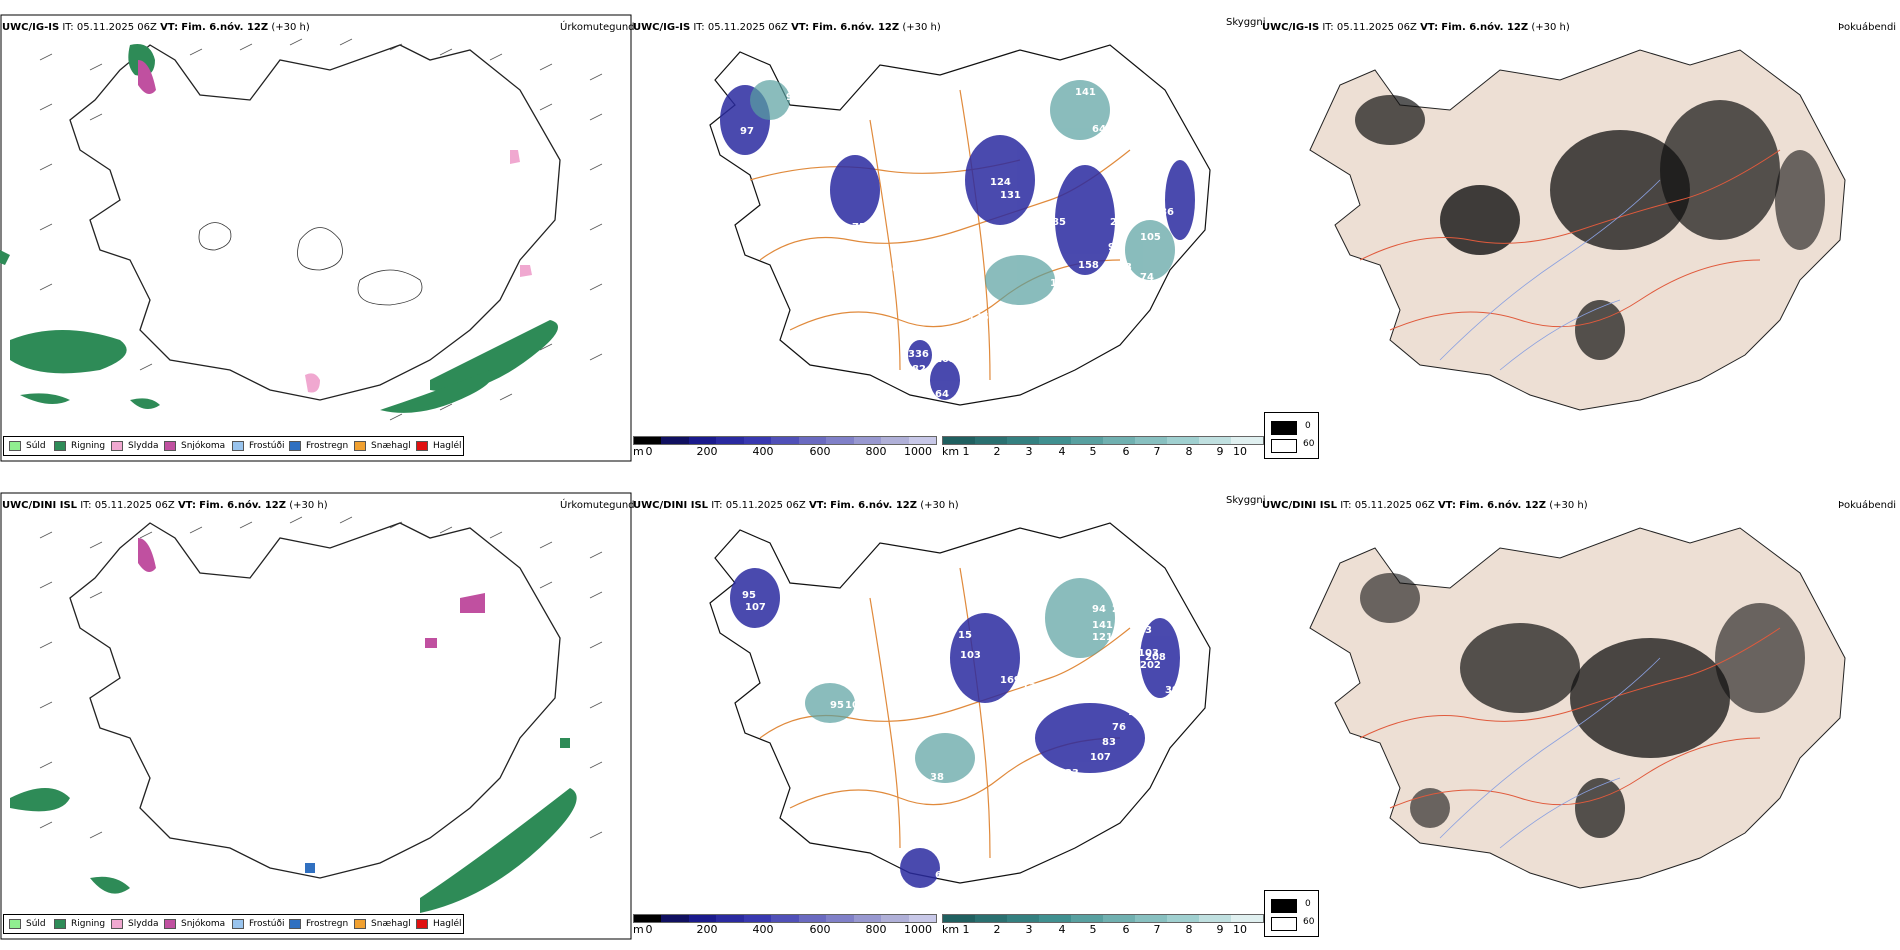  I want to click on legend-item-4: Frostúði, so click(258, 446).